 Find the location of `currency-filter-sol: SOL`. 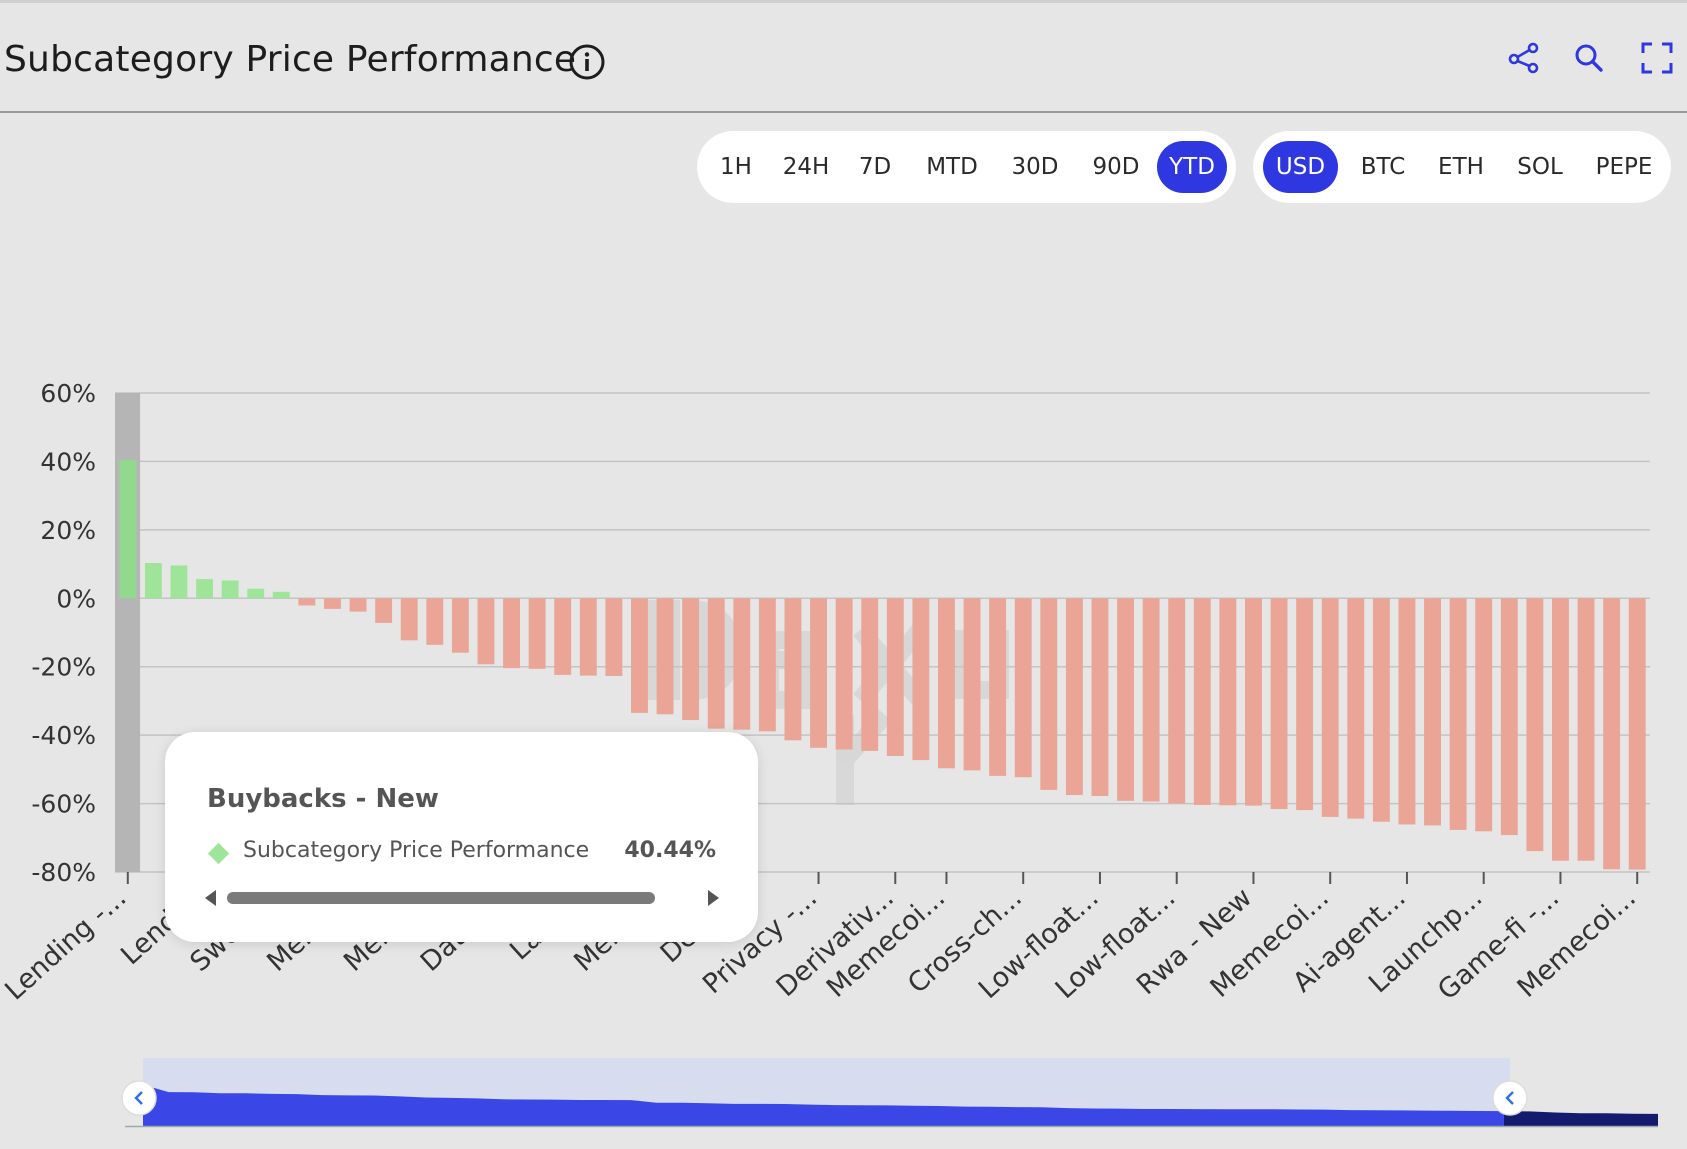

currency-filter-sol: SOL is located at coordinates (1540, 167).